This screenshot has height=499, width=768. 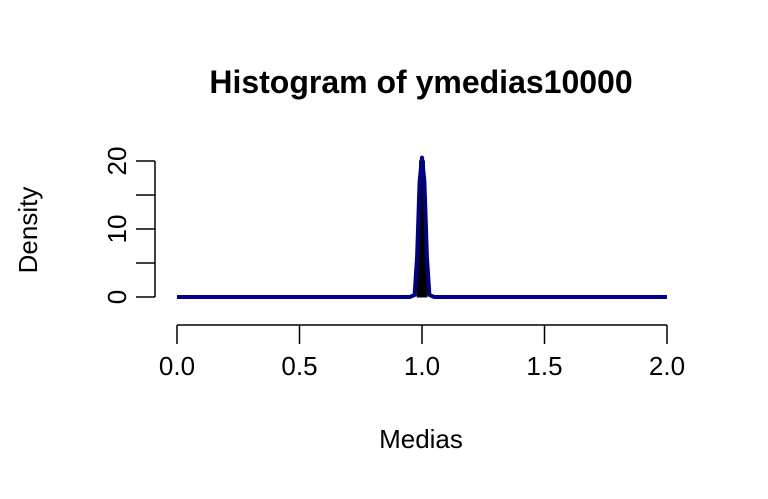 I want to click on y-axis-label: Density, so click(x=28, y=230).